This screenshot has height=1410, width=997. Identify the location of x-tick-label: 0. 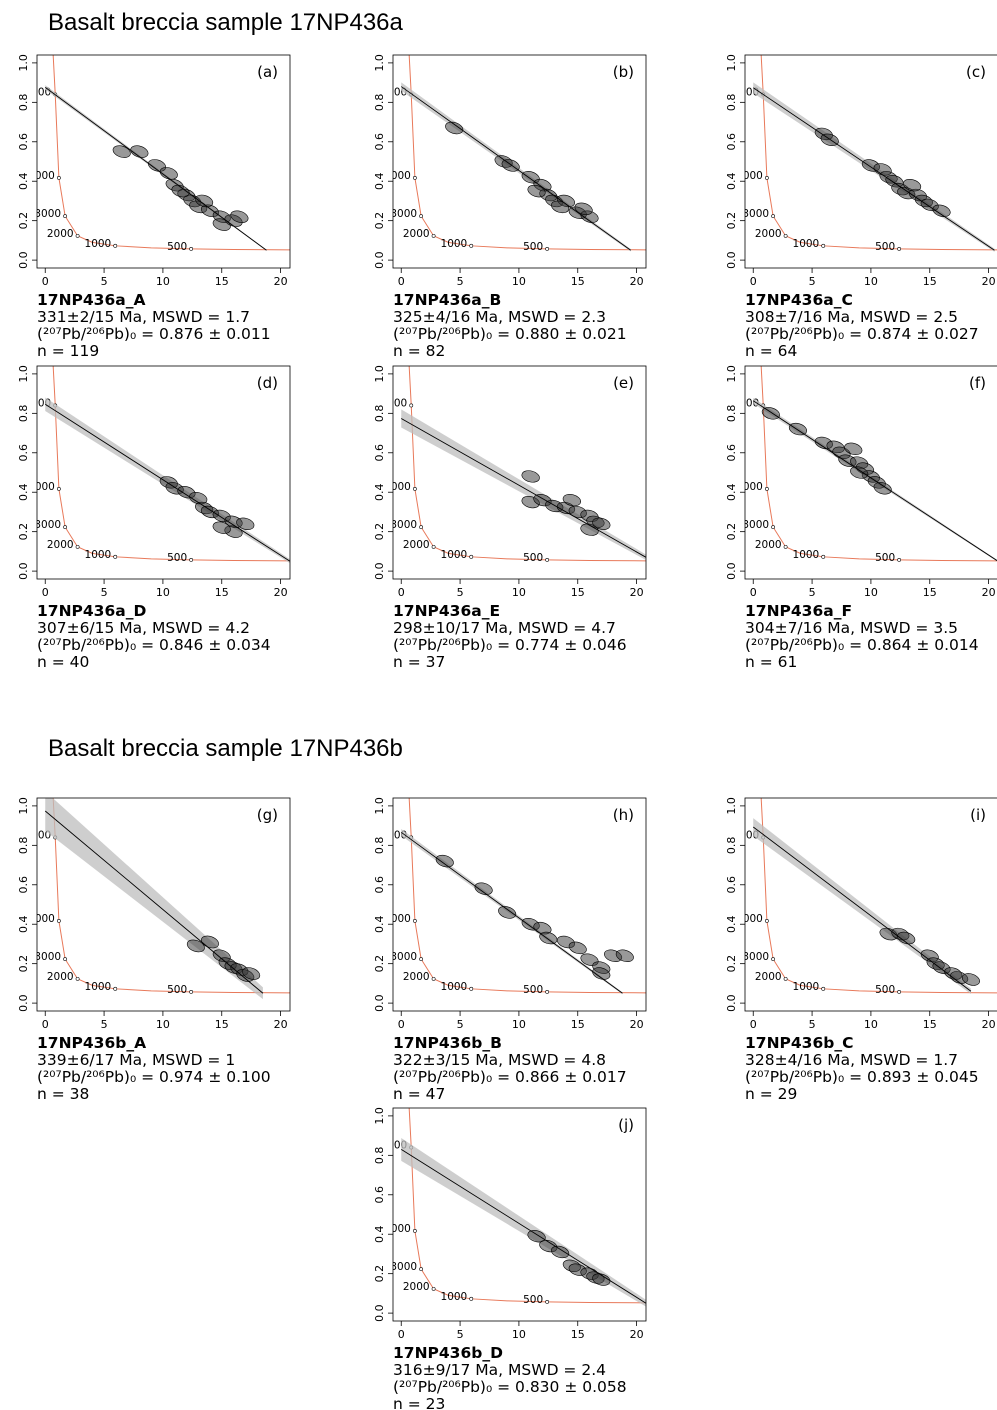
(45, 1024).